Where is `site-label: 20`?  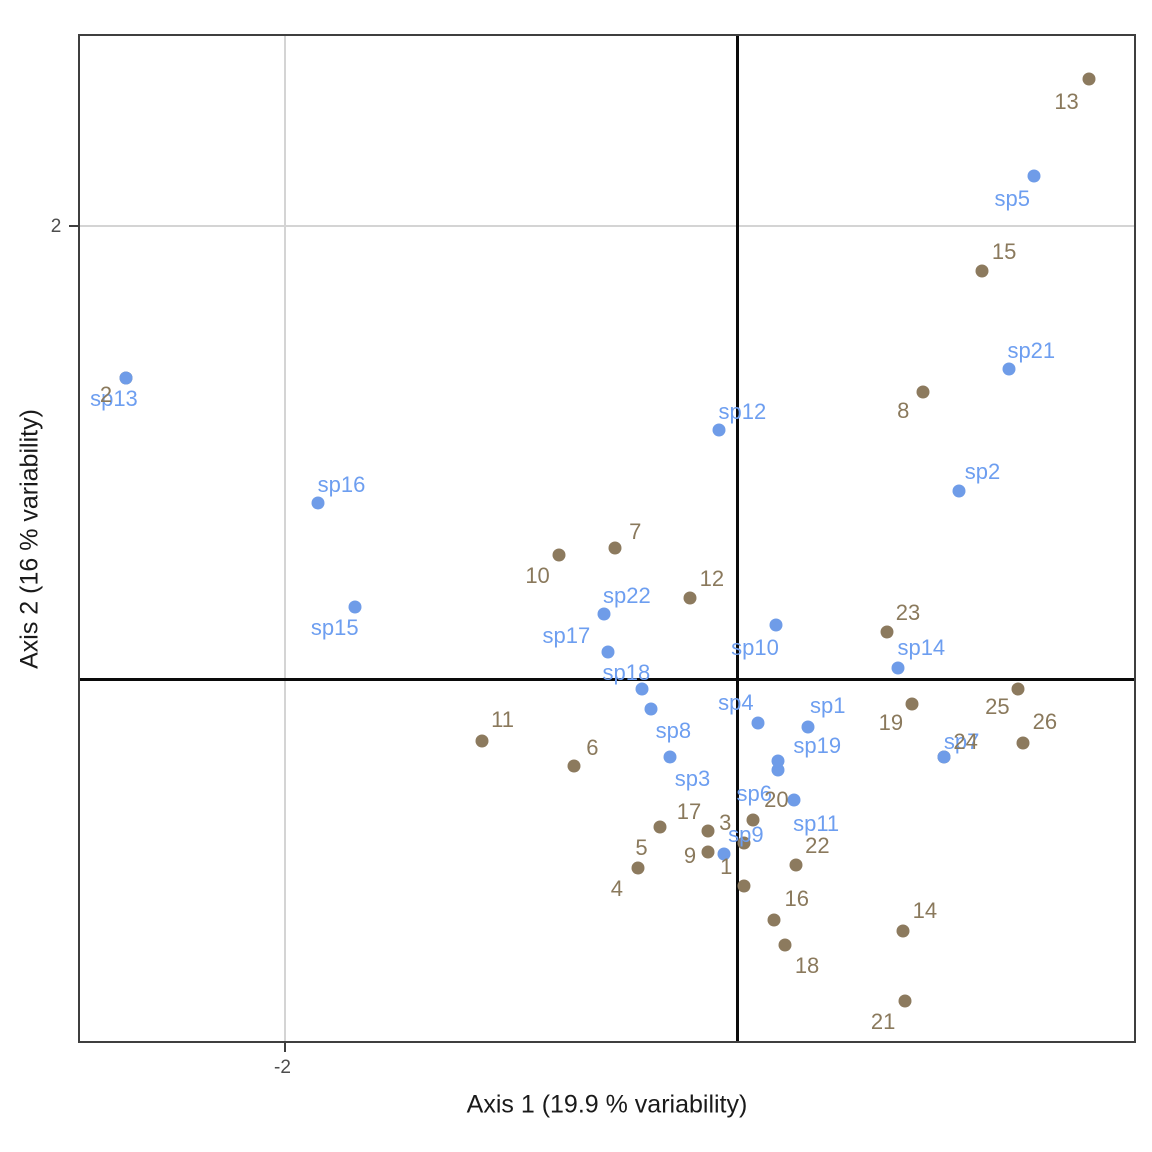 site-label: 20 is located at coordinates (776, 800).